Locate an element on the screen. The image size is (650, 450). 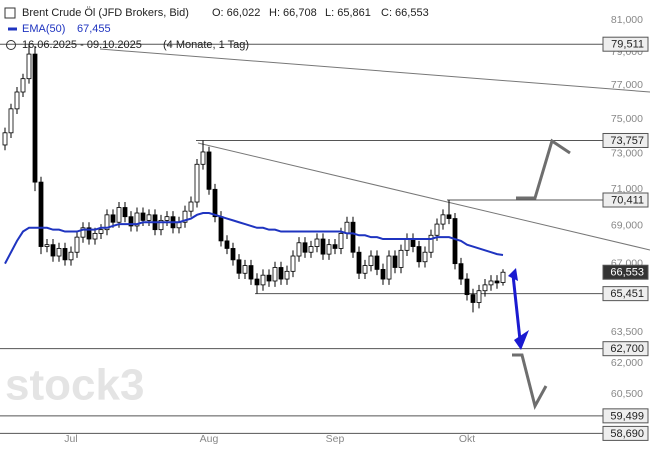
symbol-icon is located at coordinates (10, 13).